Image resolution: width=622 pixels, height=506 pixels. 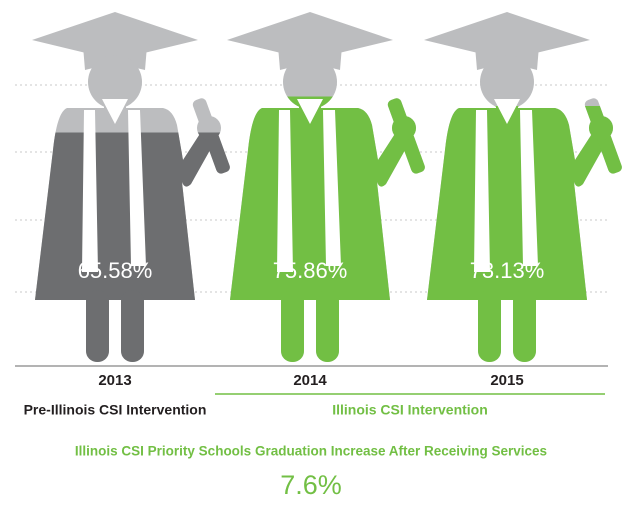 What do you see at coordinates (311, 485) in the screenshot?
I see `highlight-value: 7.6%` at bounding box center [311, 485].